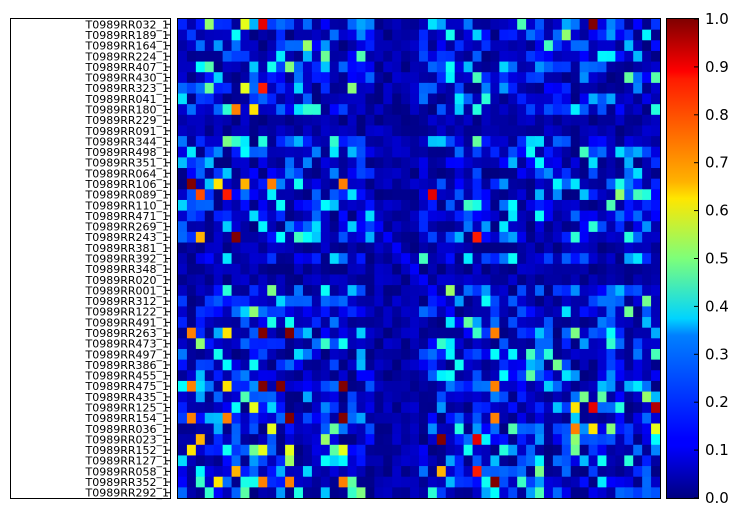  I want to click on colorbar-tick-label: 1.0, so click(717, 19).